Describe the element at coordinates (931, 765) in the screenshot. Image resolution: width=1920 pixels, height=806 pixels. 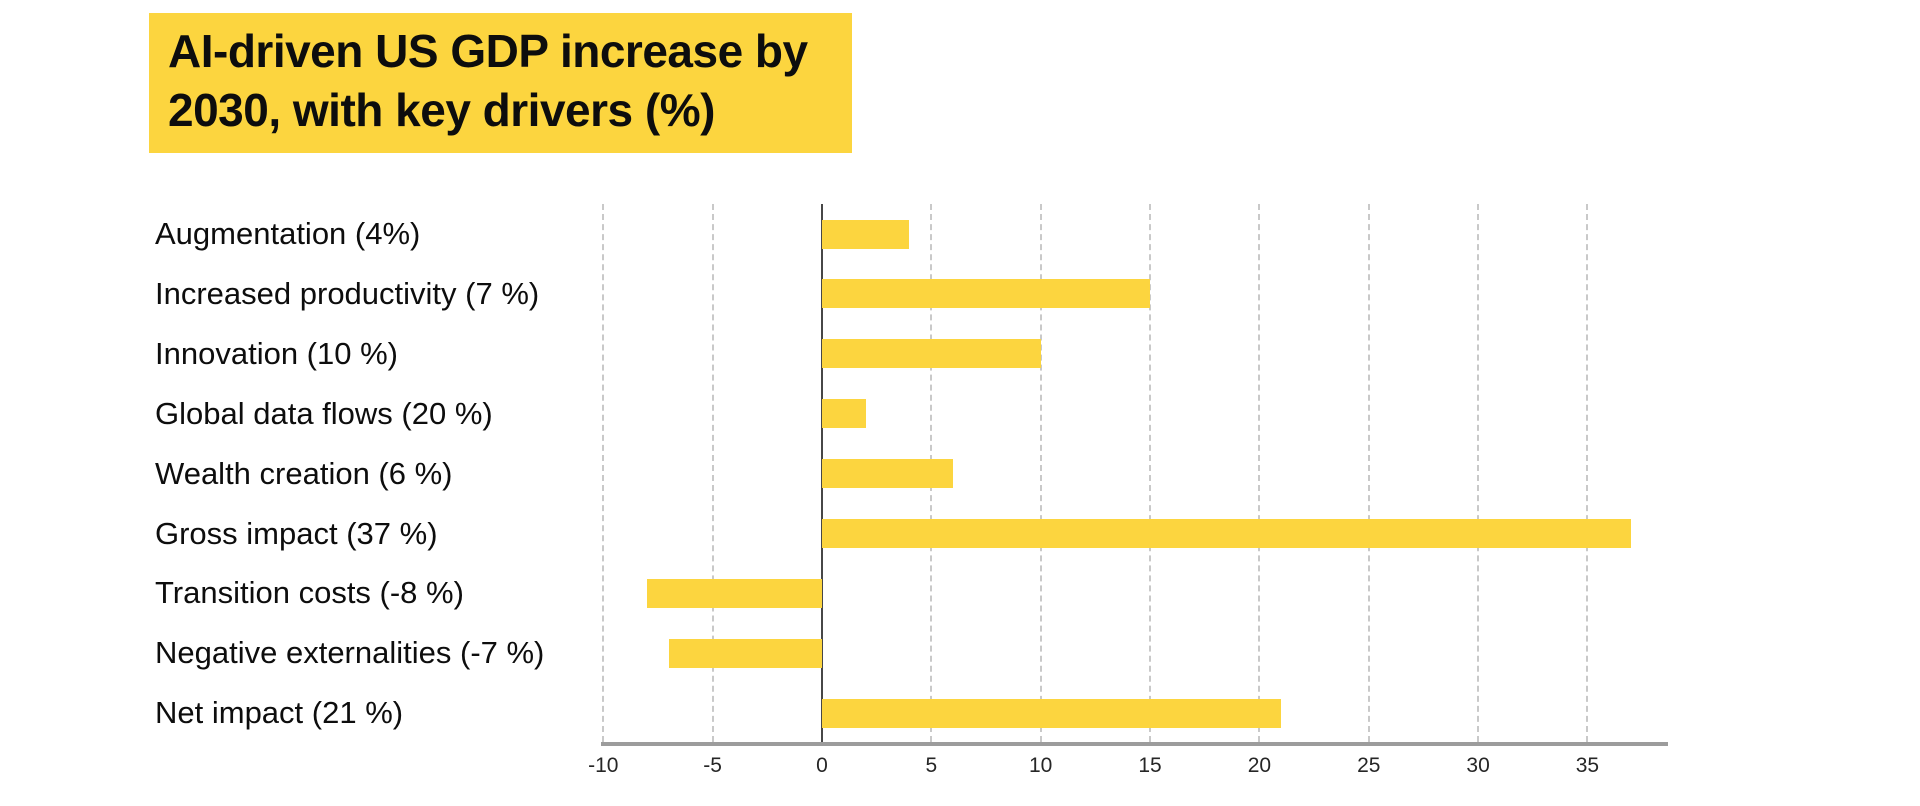
I see `x-tick-label-5: 5` at that location.